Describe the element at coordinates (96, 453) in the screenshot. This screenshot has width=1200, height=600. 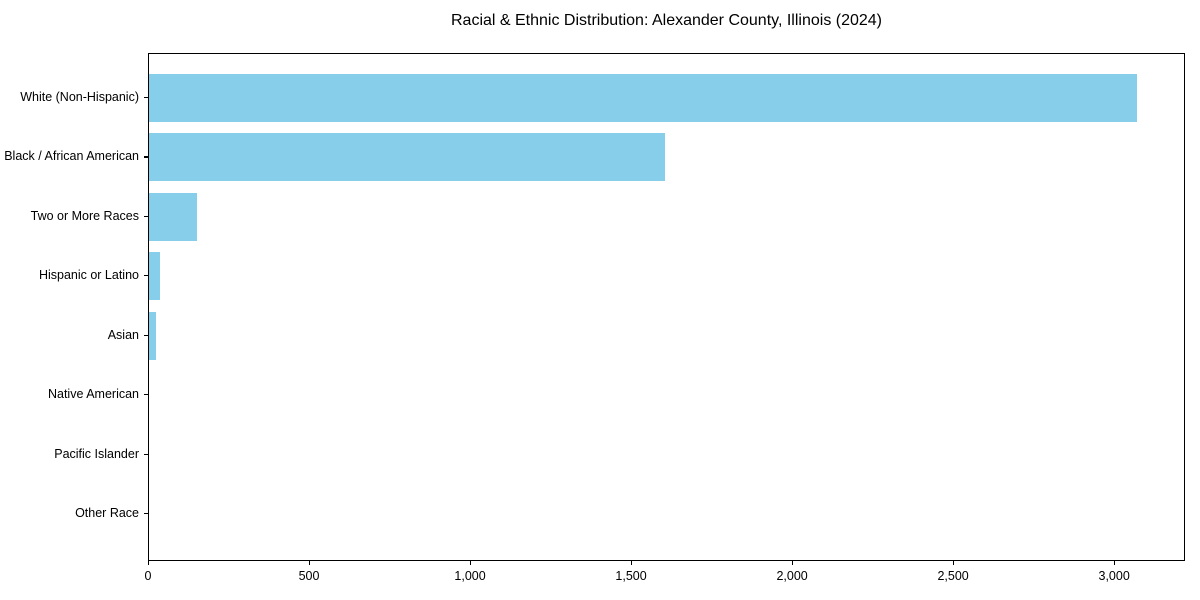
I see `category-label: Pacific Islander` at that location.